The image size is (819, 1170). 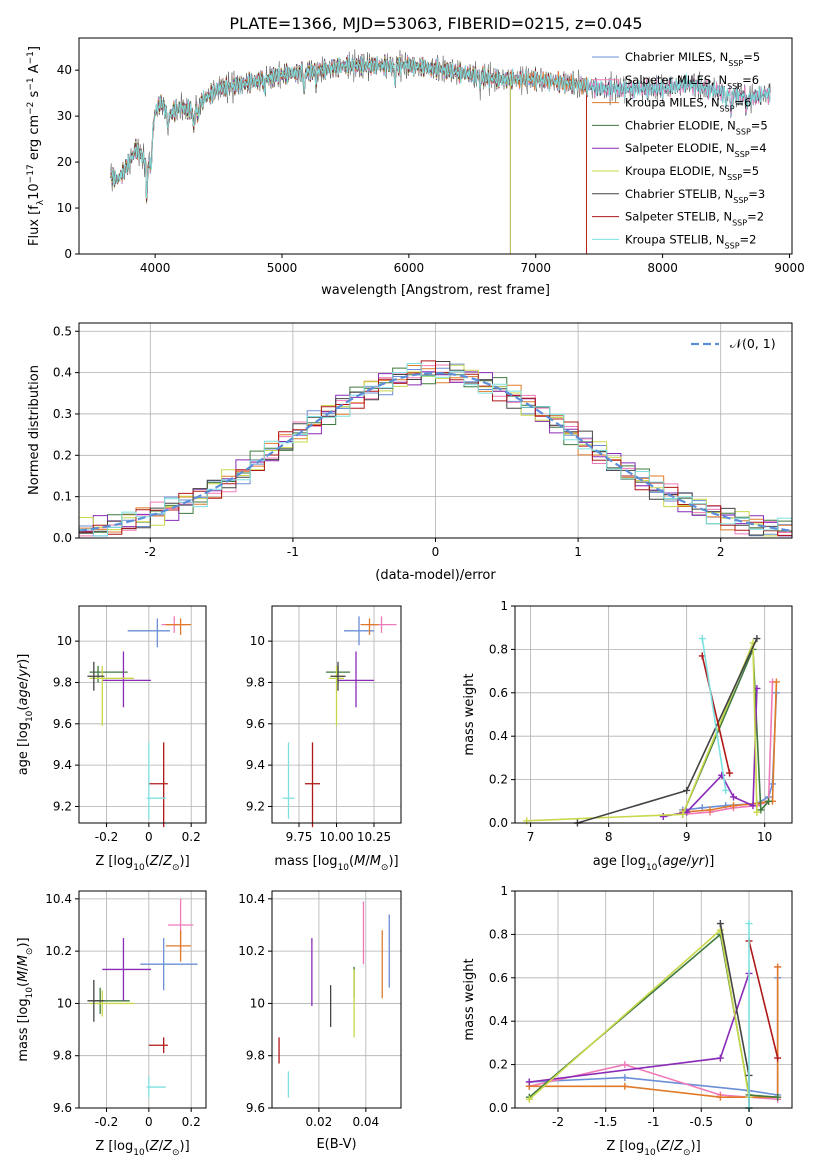 I want to click on mass-vs-ebv-panel: 0.02 0.04 9.6 9.8 10 10.2 10.4, so click(x=320, y=1009).